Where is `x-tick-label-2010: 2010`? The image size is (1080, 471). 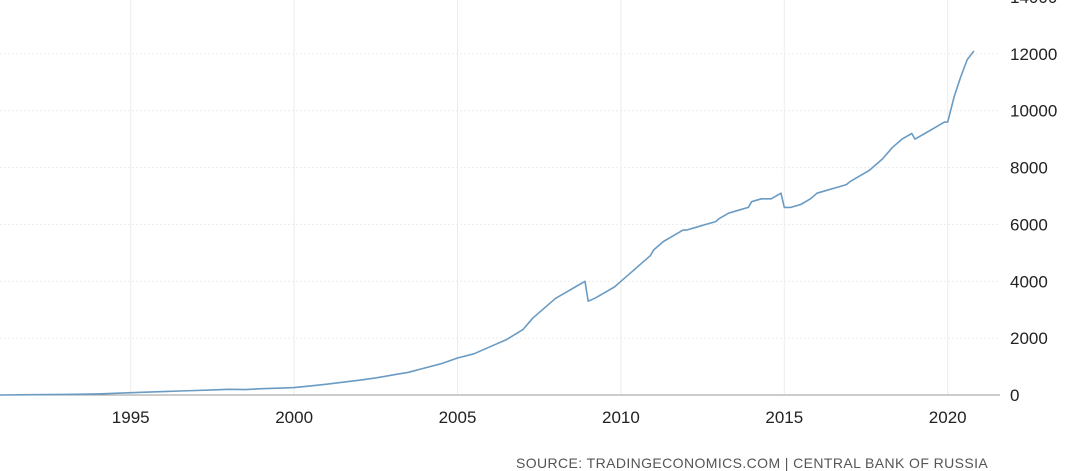
x-tick-label-2010: 2010 is located at coordinates (621, 417).